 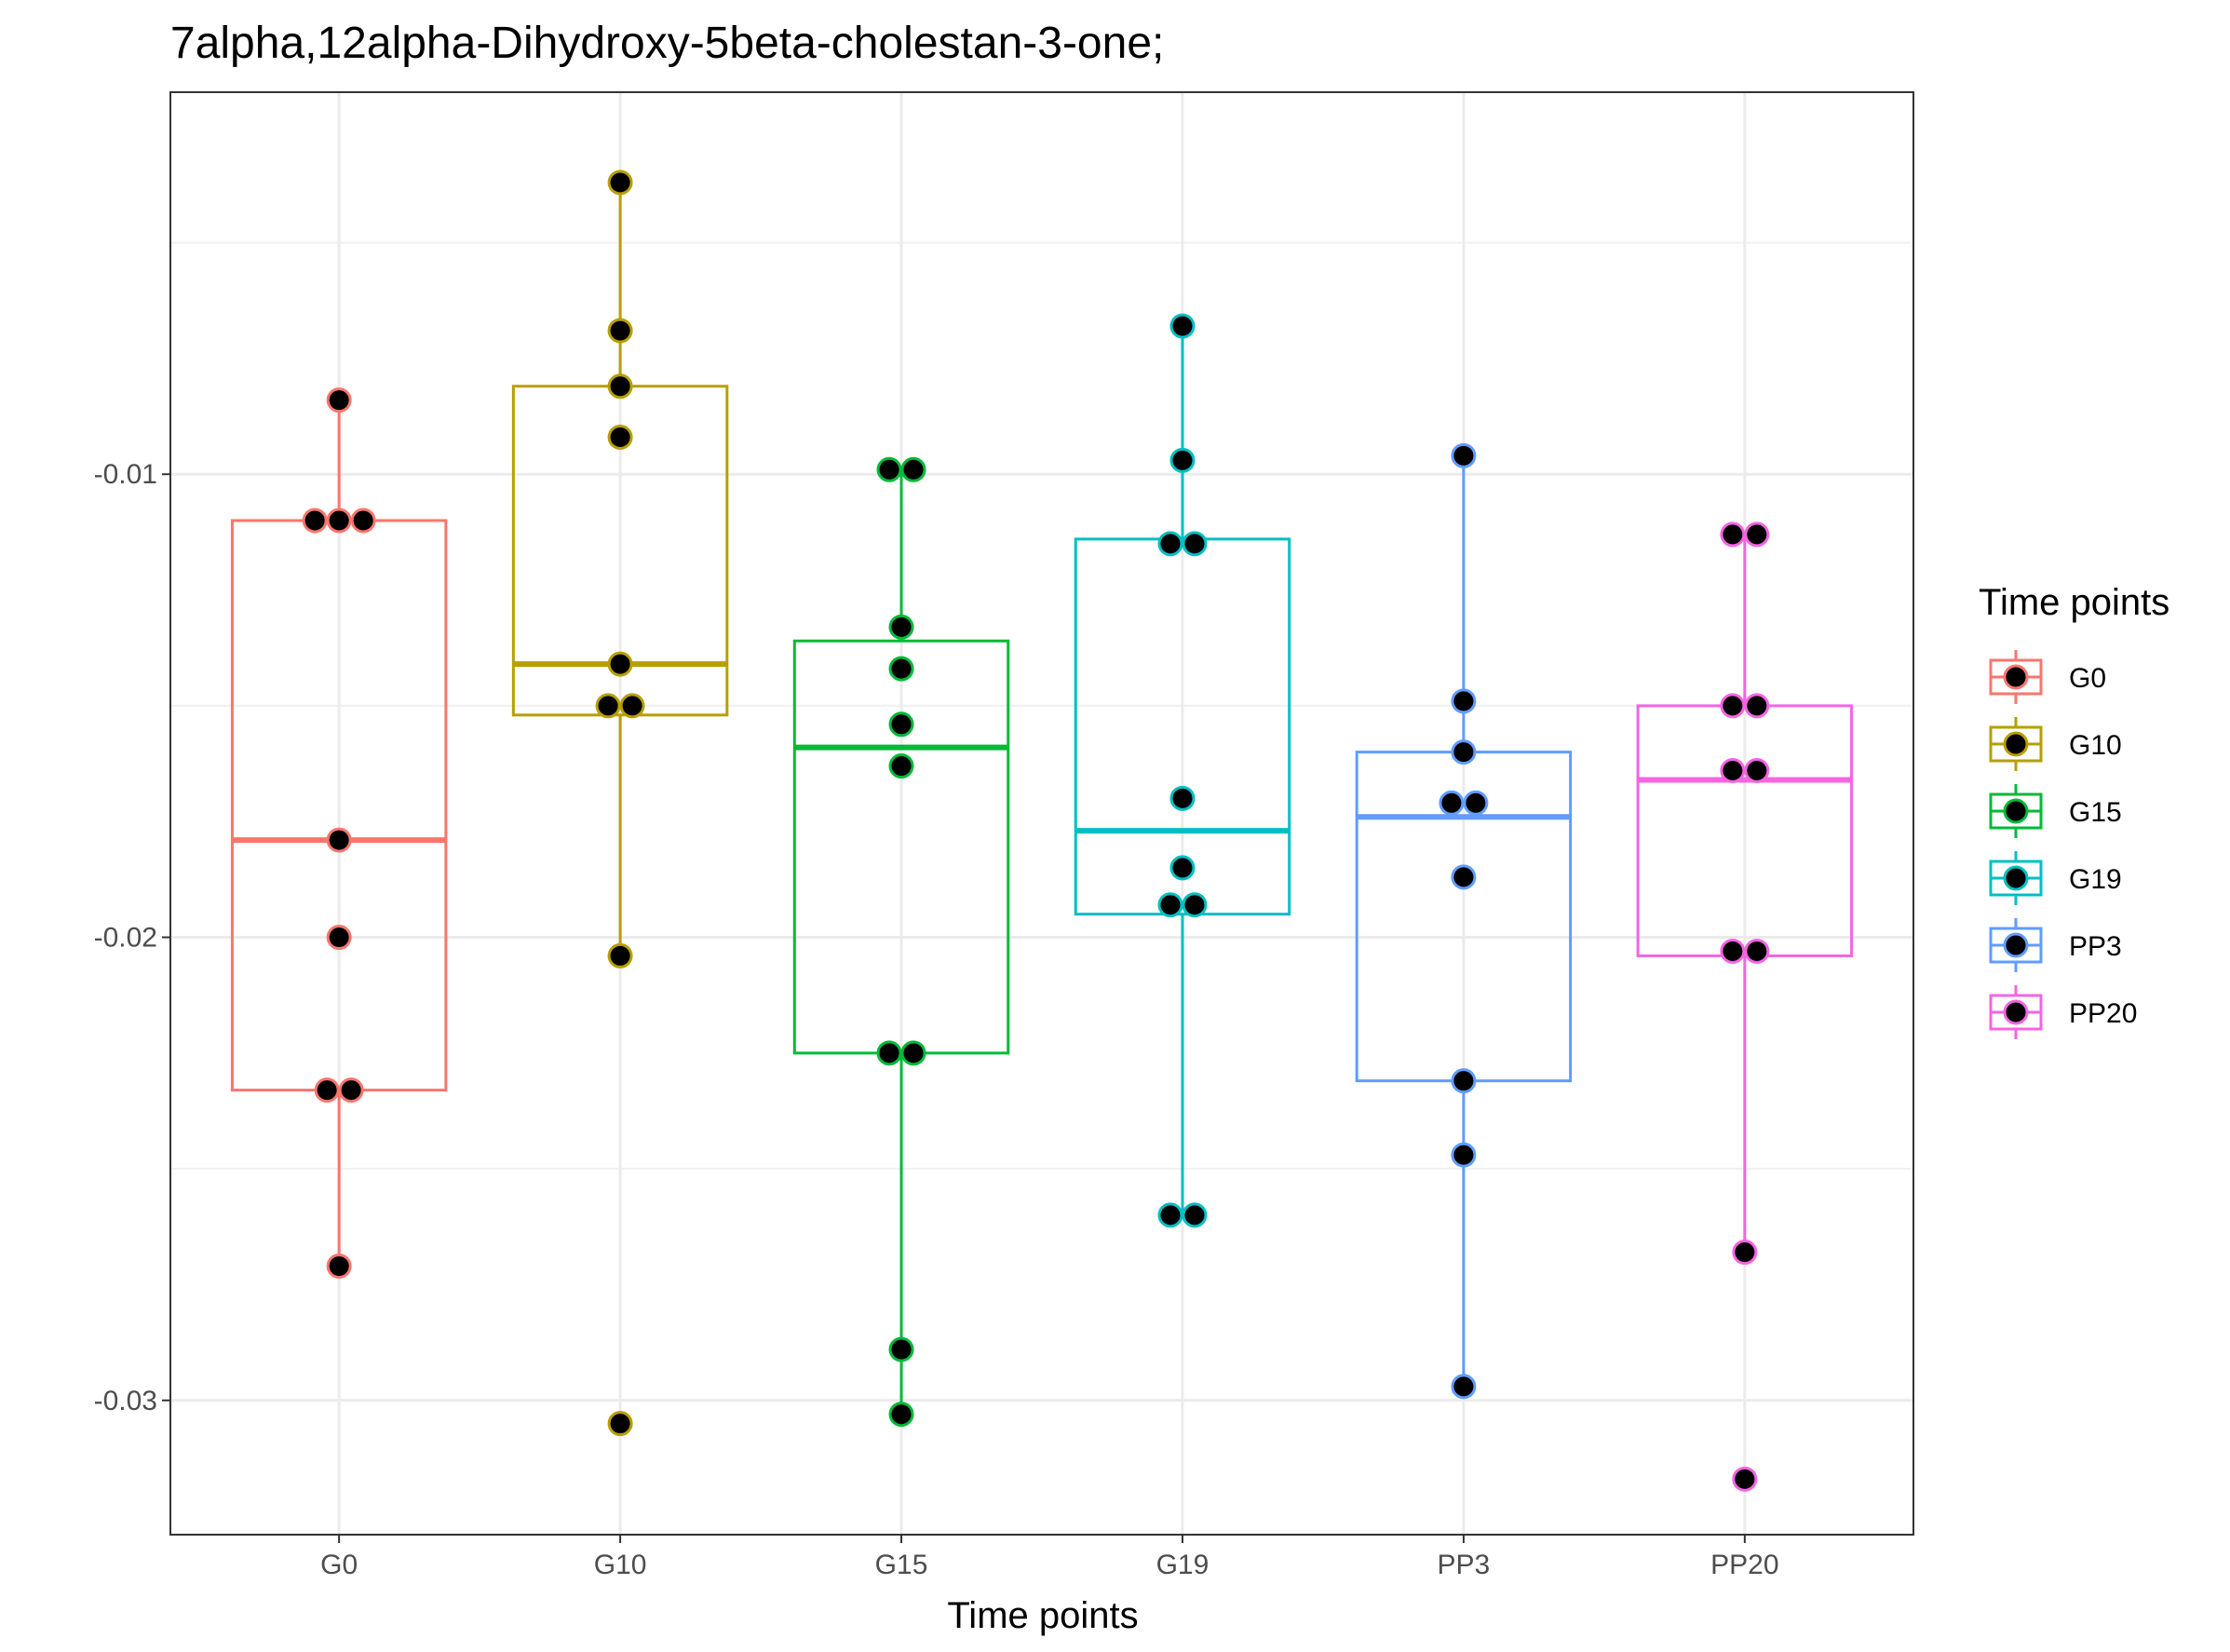 I want to click on legend-title: Time points, so click(x=2074, y=602).